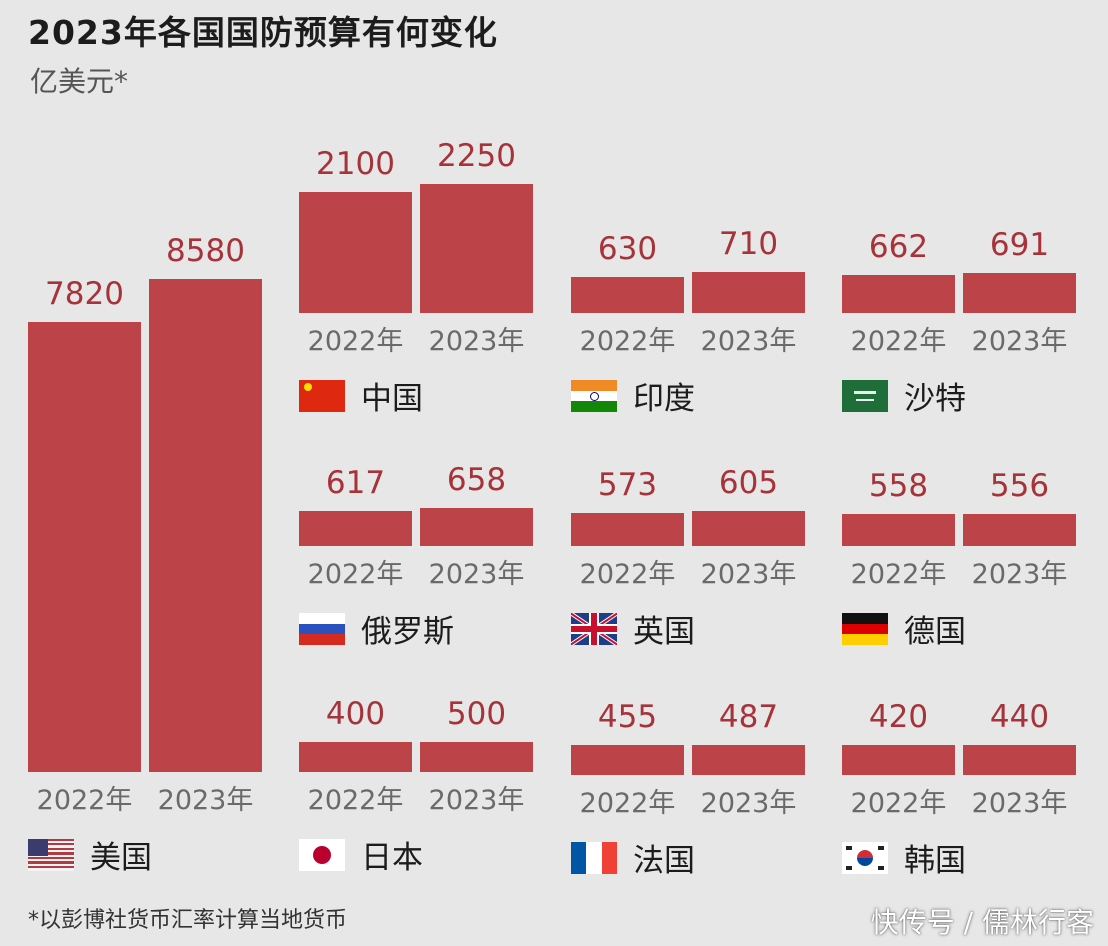  What do you see at coordinates (898, 485) in the screenshot?
I see `data-label: 558` at bounding box center [898, 485].